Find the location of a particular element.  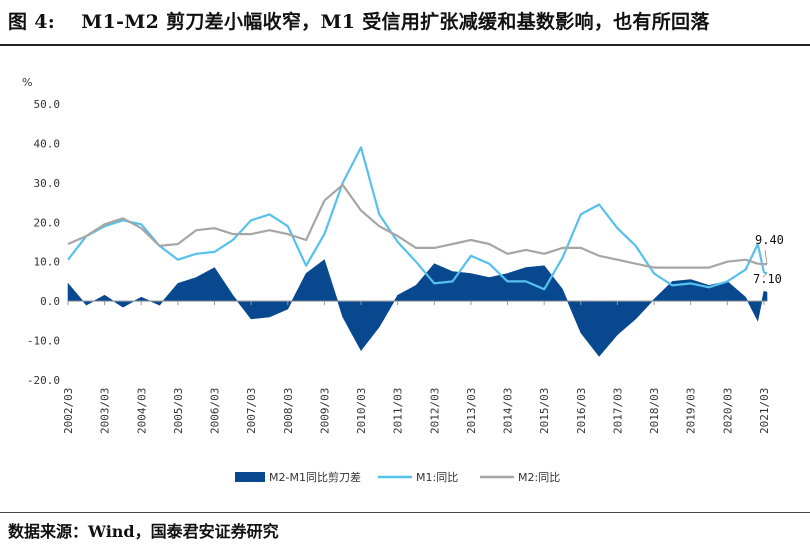

legend-label: M1:同比 is located at coordinates (437, 477).